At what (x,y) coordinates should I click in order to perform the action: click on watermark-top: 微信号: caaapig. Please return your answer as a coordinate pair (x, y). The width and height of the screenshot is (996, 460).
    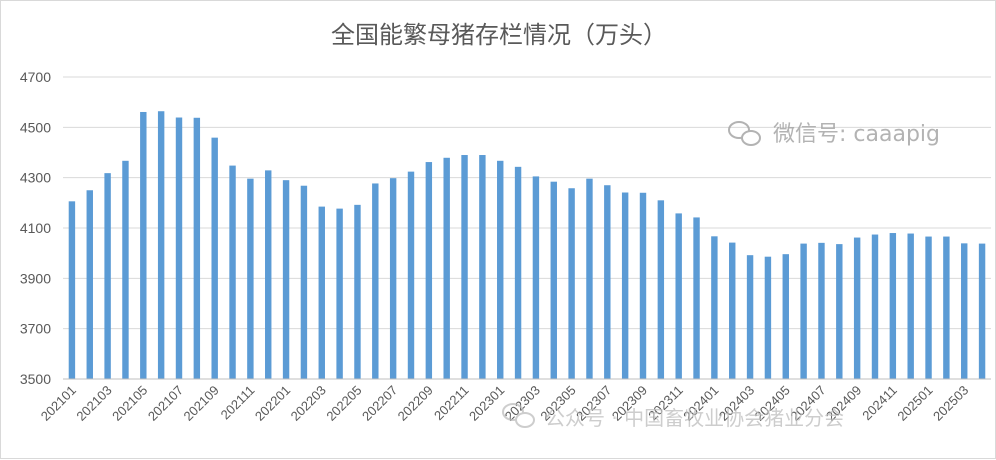
    Looking at the image, I should click on (834, 134).